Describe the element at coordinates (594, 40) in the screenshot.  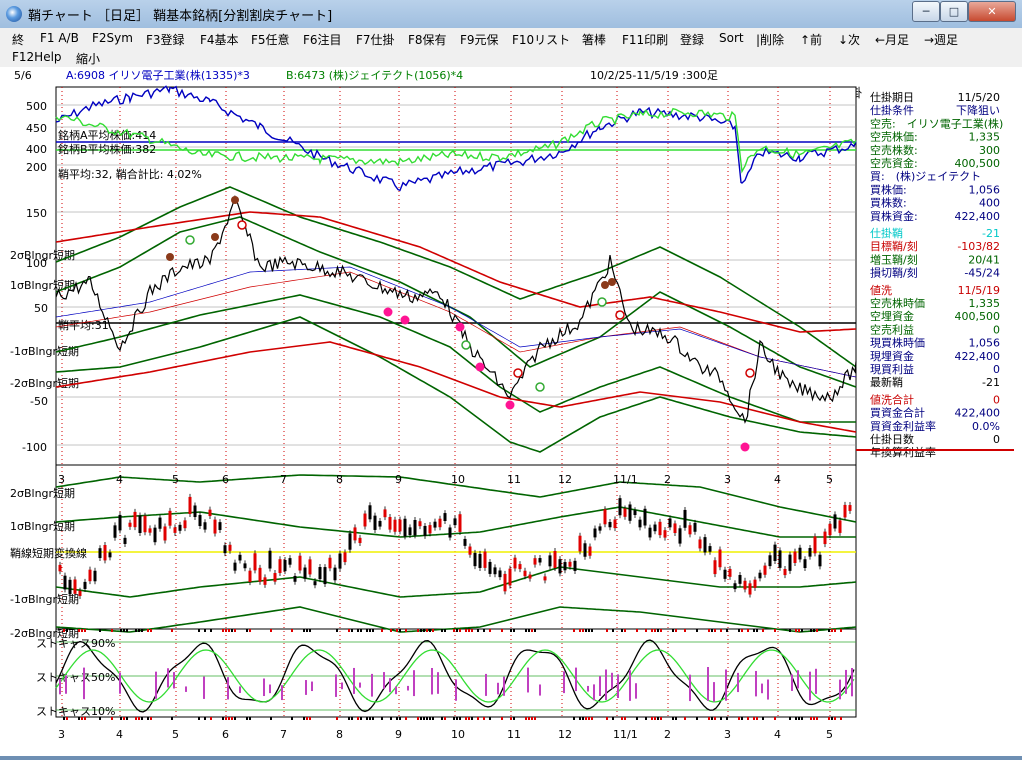
I see `menu-item-11: 箸棒` at that location.